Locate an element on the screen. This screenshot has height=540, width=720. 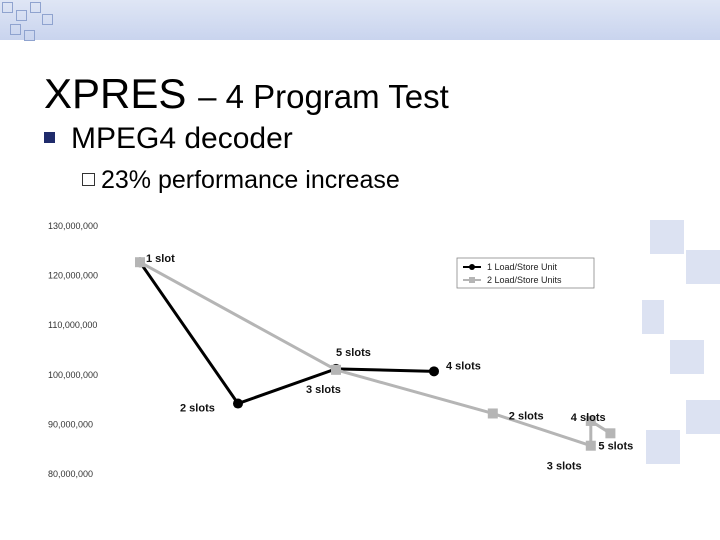
y-tick-label: 130,000,000 is located at coordinates (73, 226).